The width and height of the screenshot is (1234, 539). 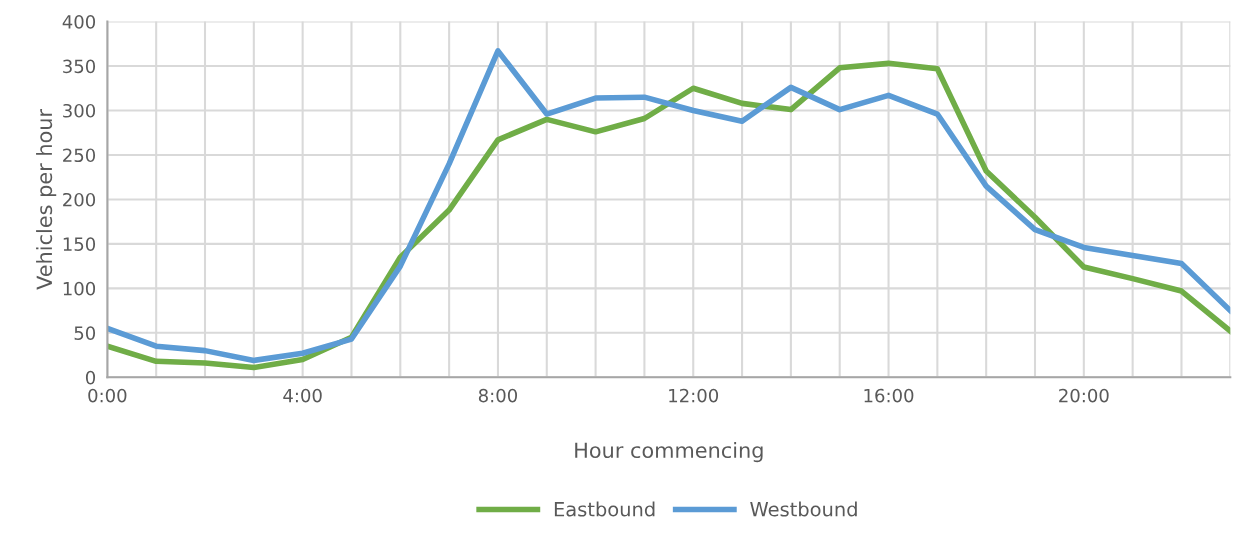 I want to click on x-tick-label: 20:00, so click(x=1084, y=395).